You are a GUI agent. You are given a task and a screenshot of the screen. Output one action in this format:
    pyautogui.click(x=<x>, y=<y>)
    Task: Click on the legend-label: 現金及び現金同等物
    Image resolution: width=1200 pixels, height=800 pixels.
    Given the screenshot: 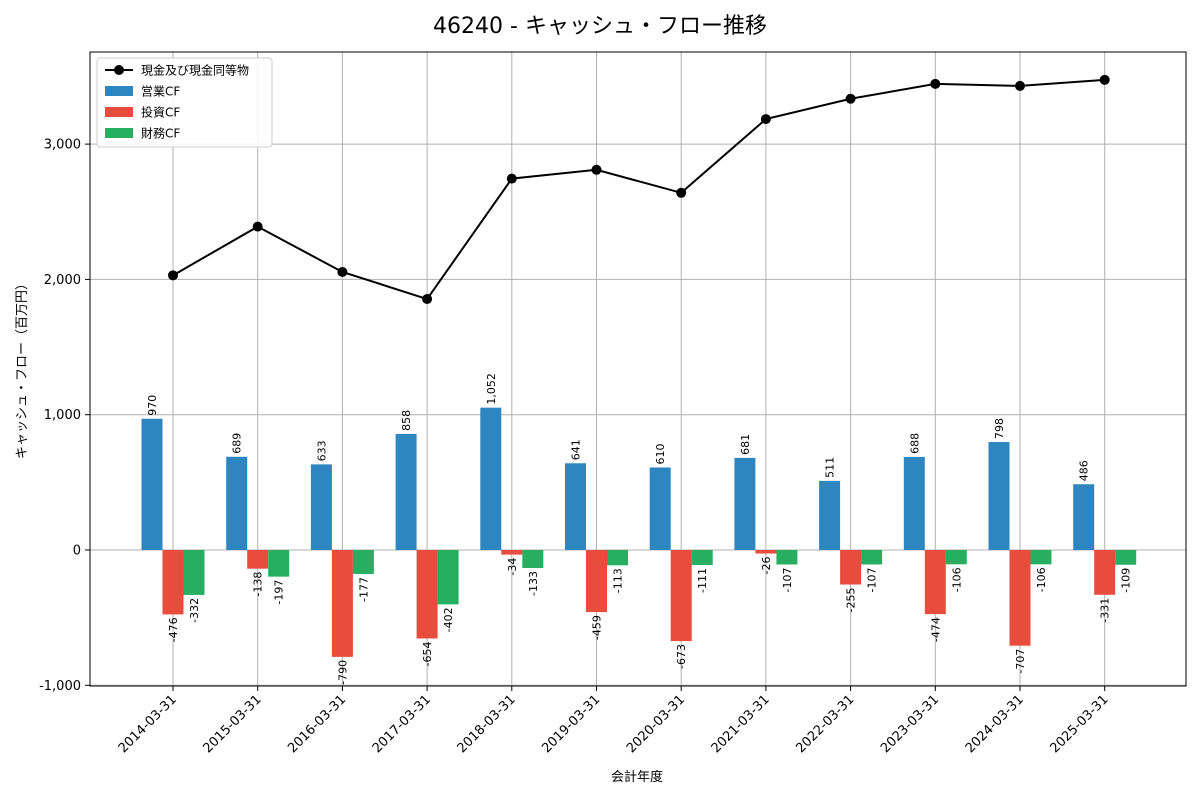 What is the action you would take?
    pyautogui.click(x=195, y=70)
    